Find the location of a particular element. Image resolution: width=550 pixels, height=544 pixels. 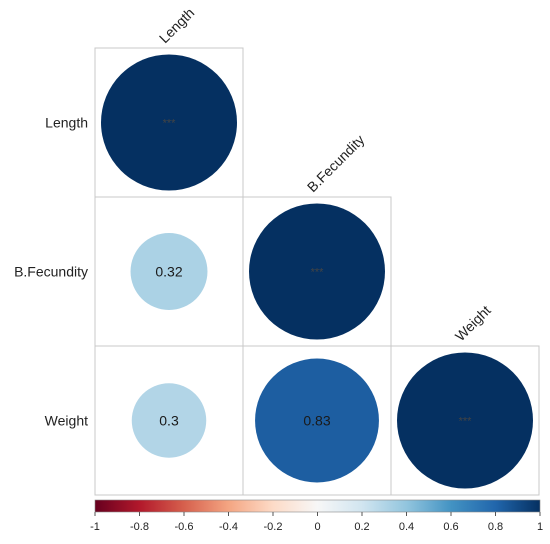

column-label: B.Fecundity is located at coordinates (336, 164).